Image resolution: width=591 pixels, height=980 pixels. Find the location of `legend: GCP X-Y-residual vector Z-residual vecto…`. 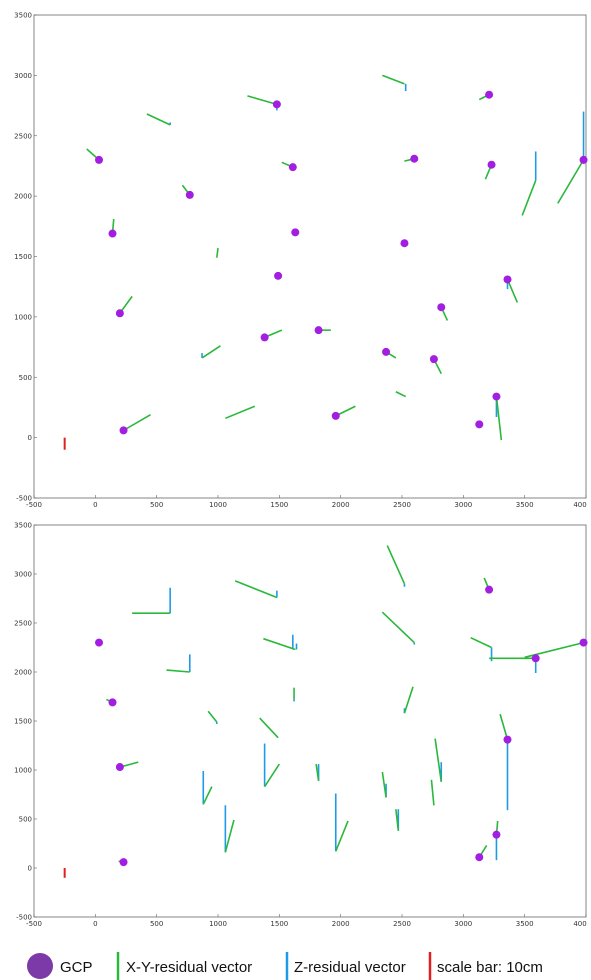

legend: GCP X-Y-residual vector Z-residual vecto… is located at coordinates (285, 966).